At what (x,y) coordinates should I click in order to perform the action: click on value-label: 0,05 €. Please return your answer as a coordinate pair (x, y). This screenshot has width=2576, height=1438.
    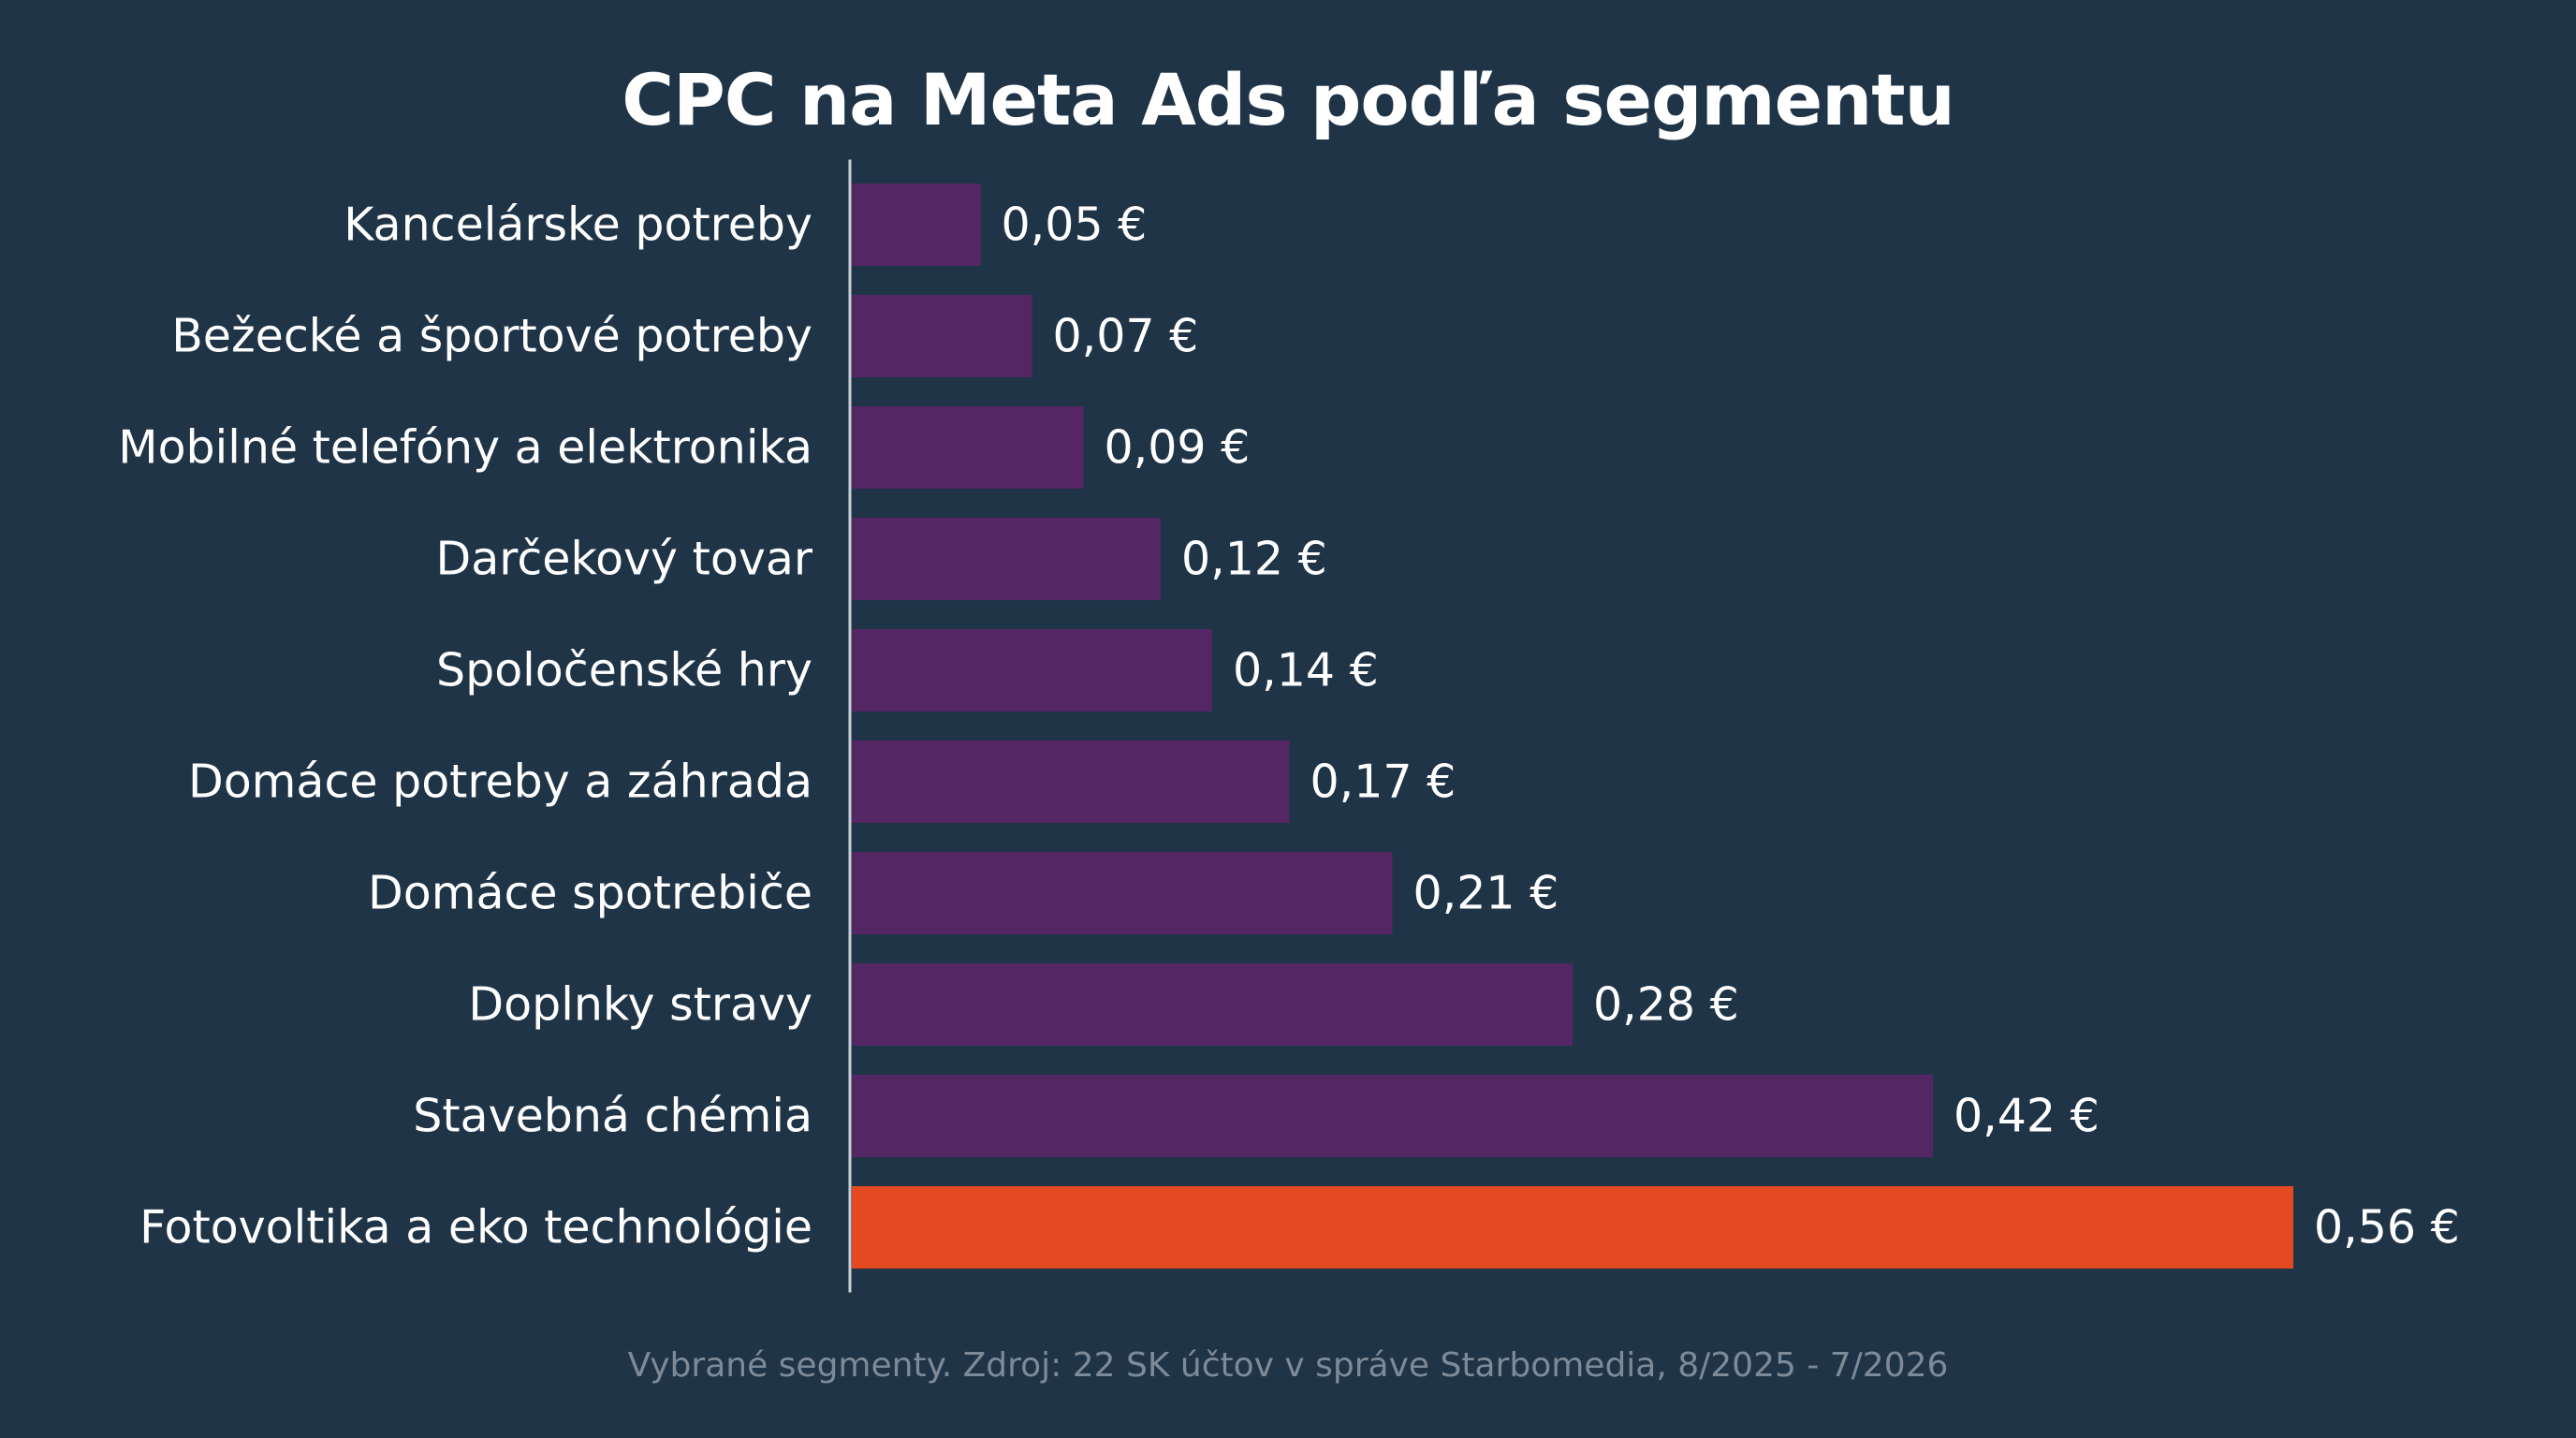
    Looking at the image, I should click on (1075, 225).